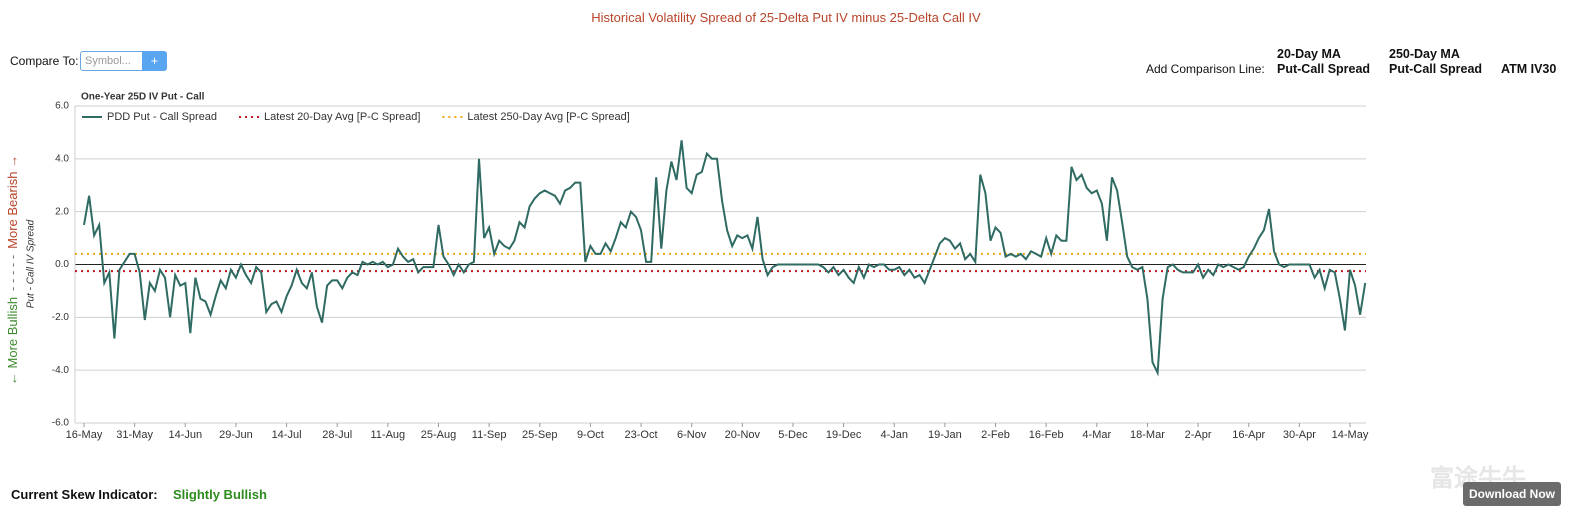  Describe the element at coordinates (61, 370) in the screenshot. I see `y-tick-label: -4.0` at that location.